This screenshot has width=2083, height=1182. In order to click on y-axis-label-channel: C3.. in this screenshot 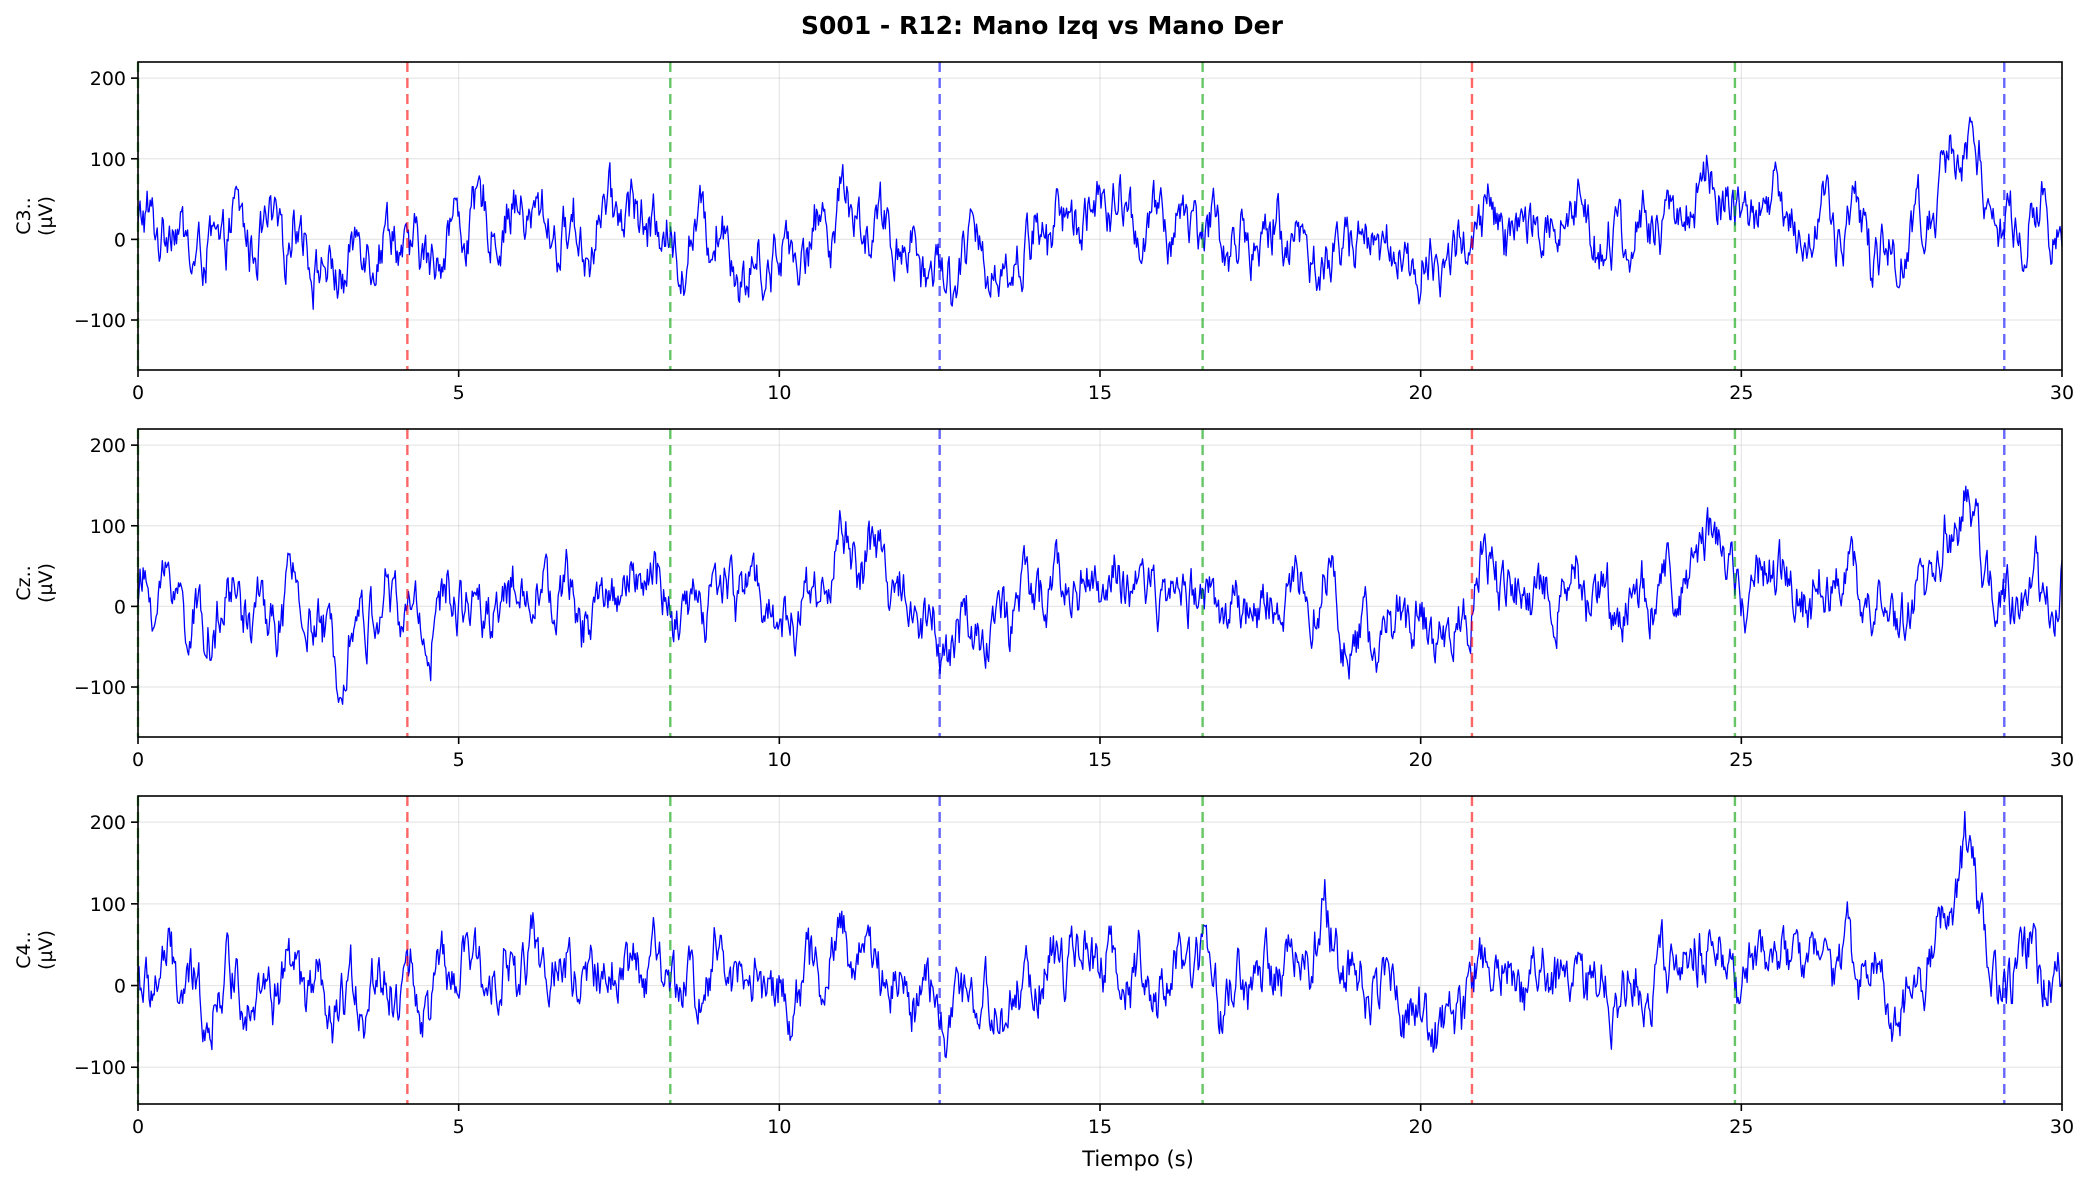, I will do `click(24, 215)`.